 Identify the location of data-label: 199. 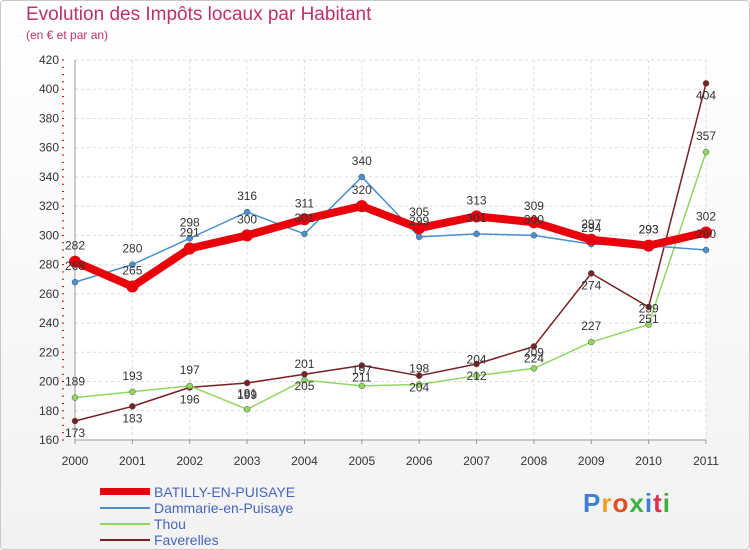
(247, 395).